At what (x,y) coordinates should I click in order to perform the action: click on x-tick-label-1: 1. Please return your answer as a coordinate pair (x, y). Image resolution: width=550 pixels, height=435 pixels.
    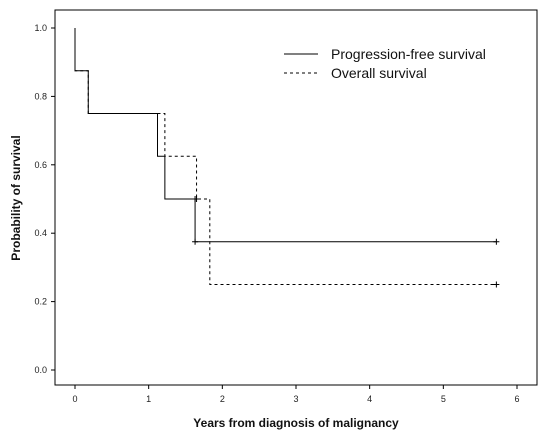
    Looking at the image, I should click on (148, 399).